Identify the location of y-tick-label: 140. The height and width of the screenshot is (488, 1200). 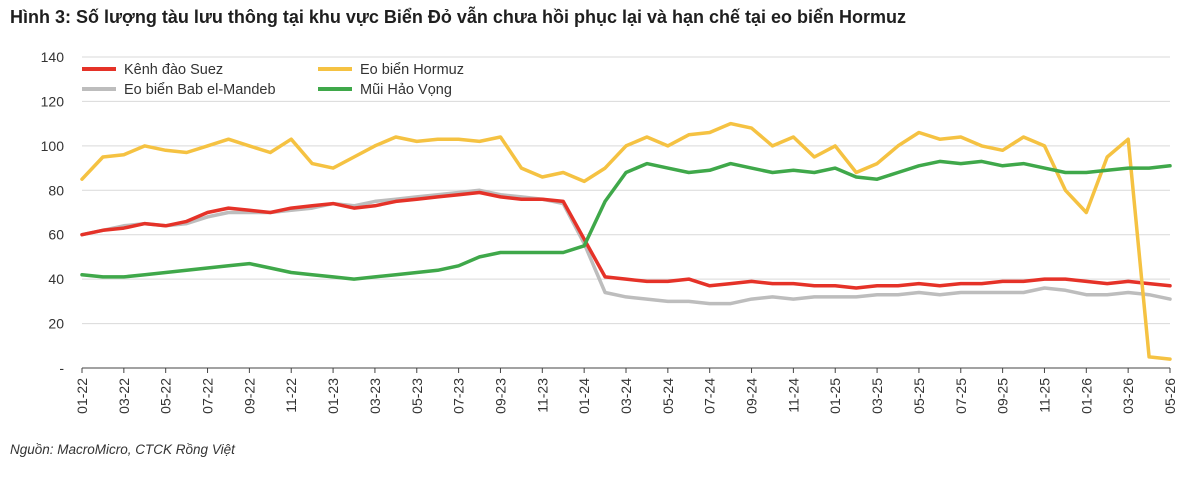
(53, 57).